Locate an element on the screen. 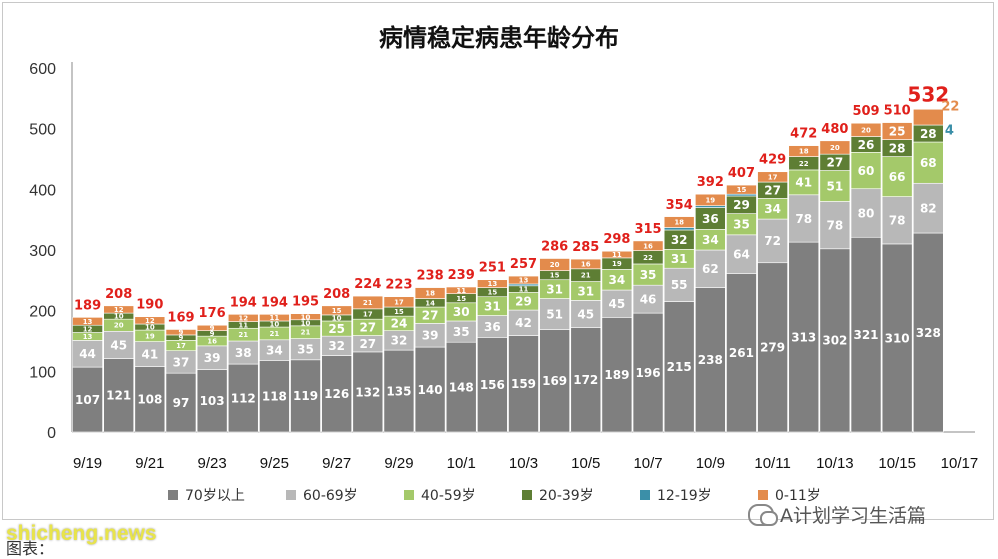 The height and width of the screenshot is (559, 998). segment-label: 18 is located at coordinates (679, 223).